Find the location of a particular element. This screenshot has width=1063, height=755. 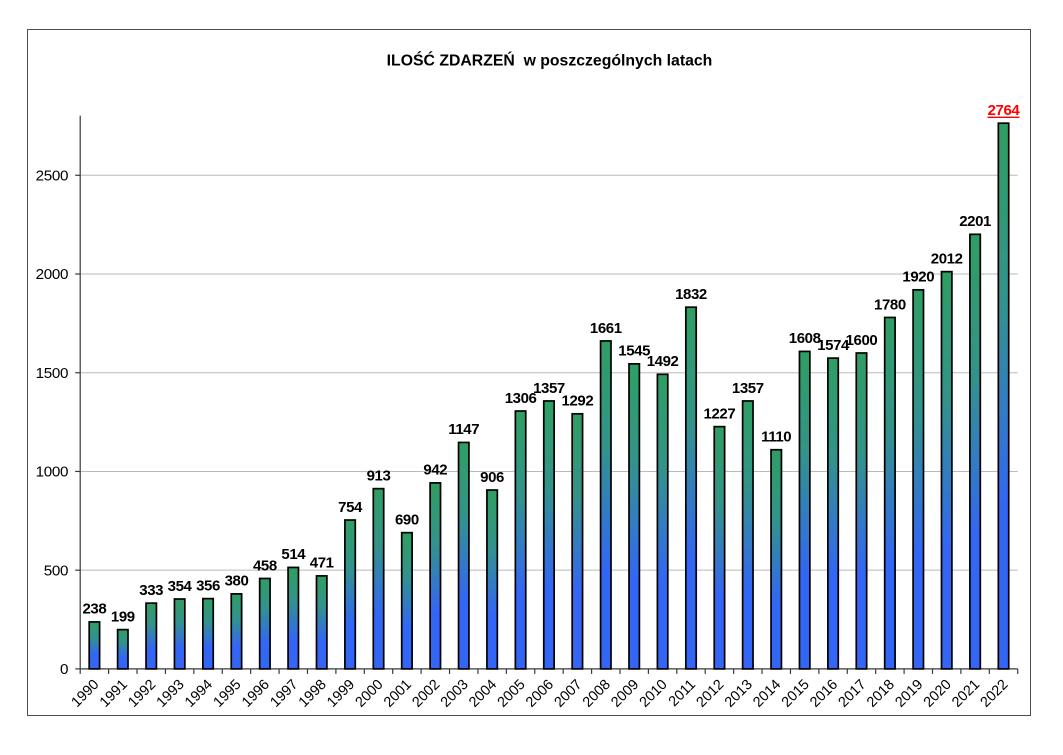

svg-text: 514 is located at coordinates (293, 554).